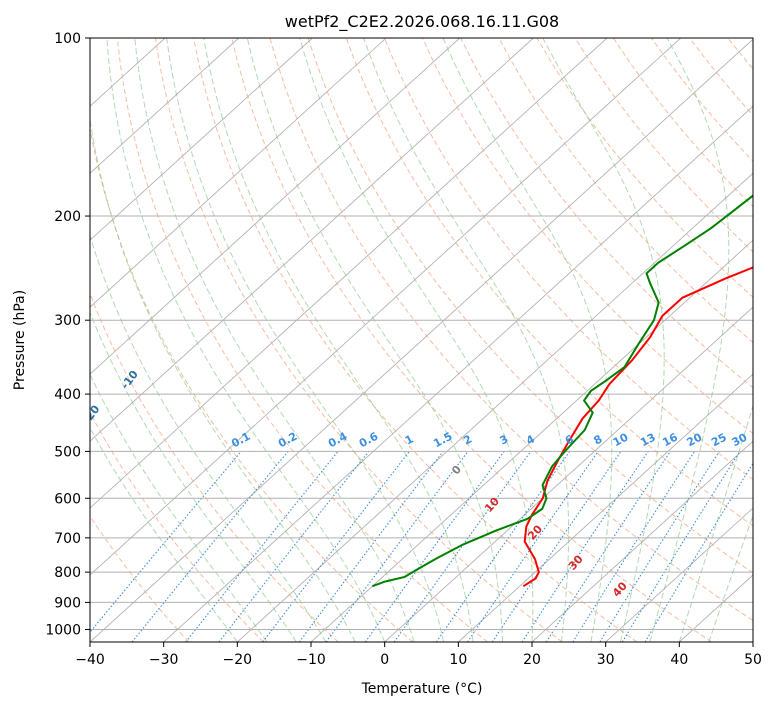  What do you see at coordinates (67, 573) in the screenshot?
I see `y-tick-label: 800` at bounding box center [67, 573].